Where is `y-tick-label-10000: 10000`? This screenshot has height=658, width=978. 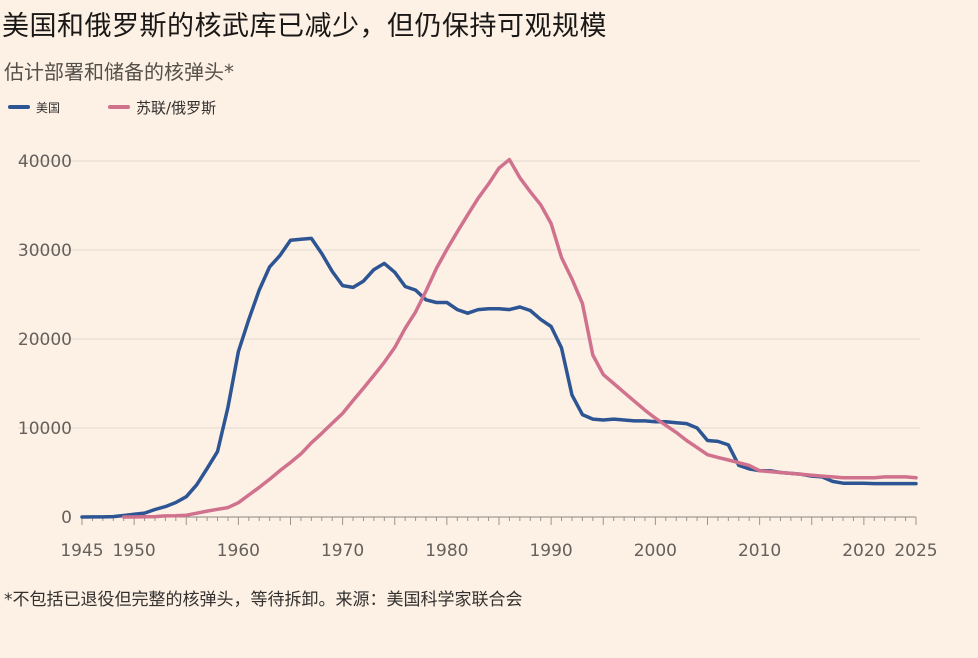 y-tick-label-10000: 10000 is located at coordinates (45, 429).